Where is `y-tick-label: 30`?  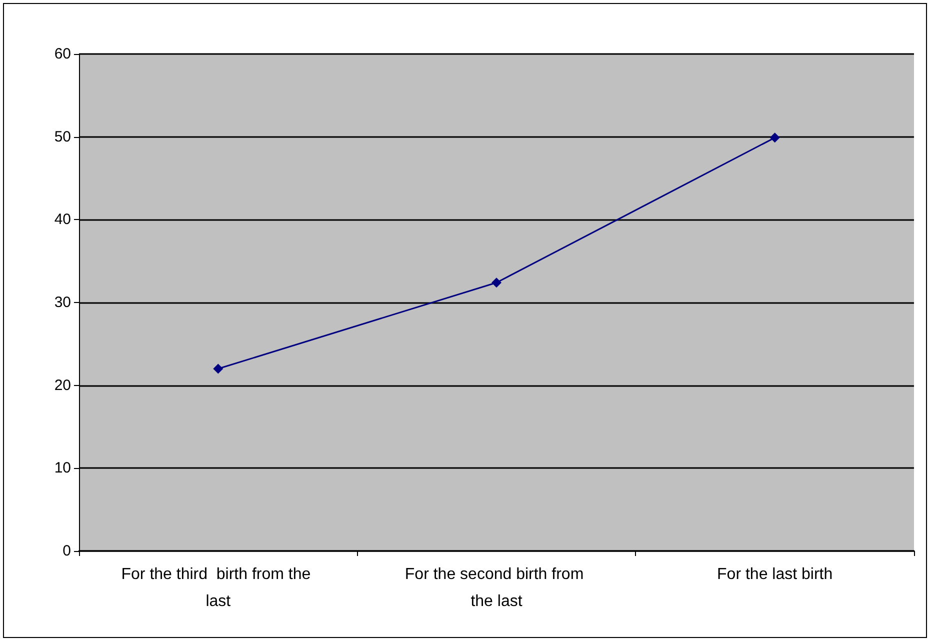
y-tick-label: 30 is located at coordinates (62, 302).